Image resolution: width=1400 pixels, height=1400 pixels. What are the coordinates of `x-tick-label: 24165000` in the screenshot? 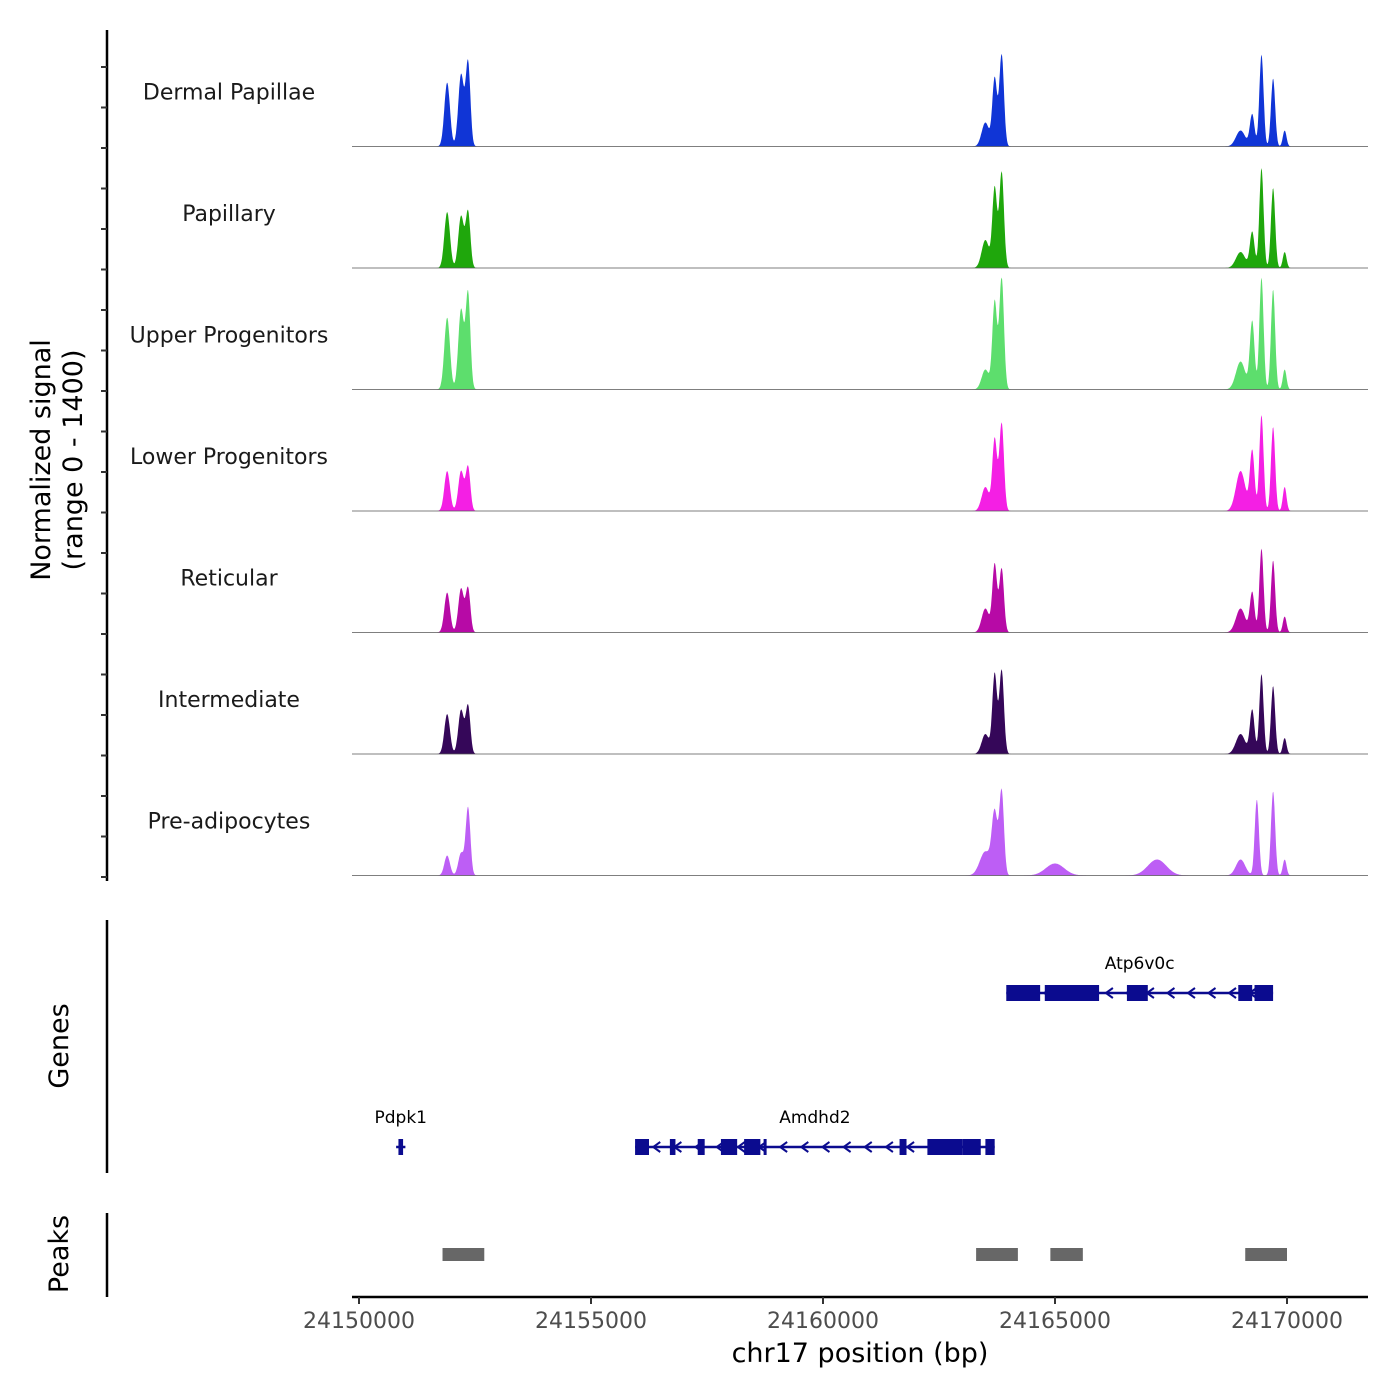 It's located at (1055, 1321).